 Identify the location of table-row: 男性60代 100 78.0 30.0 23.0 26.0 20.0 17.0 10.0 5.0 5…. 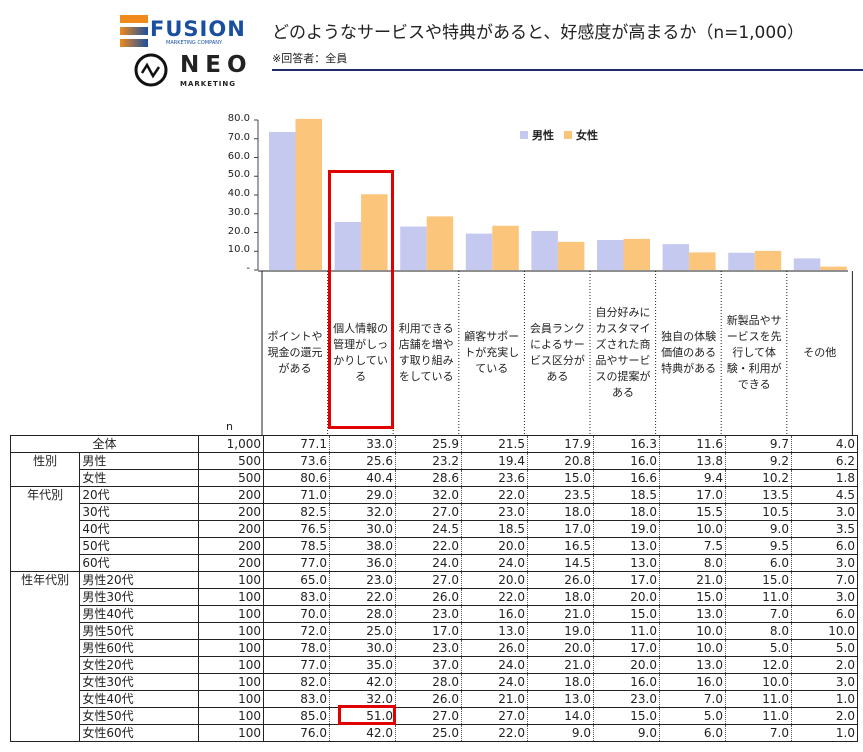
(434, 648).